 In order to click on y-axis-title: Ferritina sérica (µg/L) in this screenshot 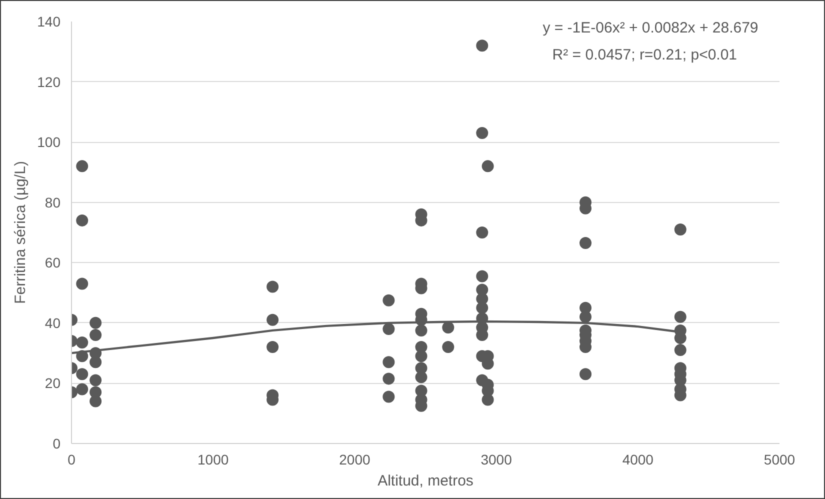, I will do `click(21, 232)`.